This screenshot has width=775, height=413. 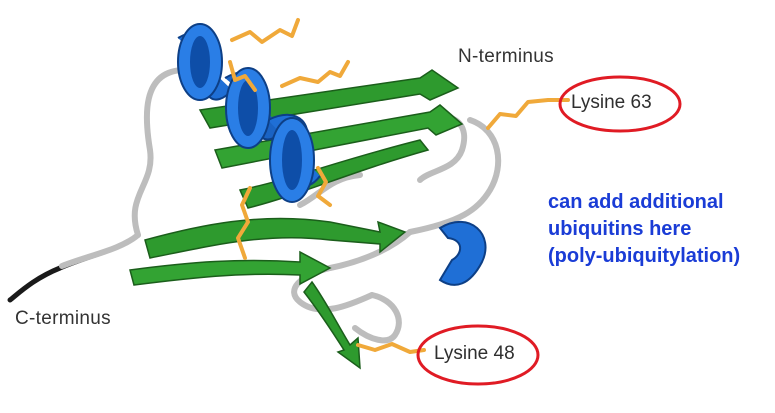 I want to click on lysine-63-side-chain, so click(x=528, y=114).